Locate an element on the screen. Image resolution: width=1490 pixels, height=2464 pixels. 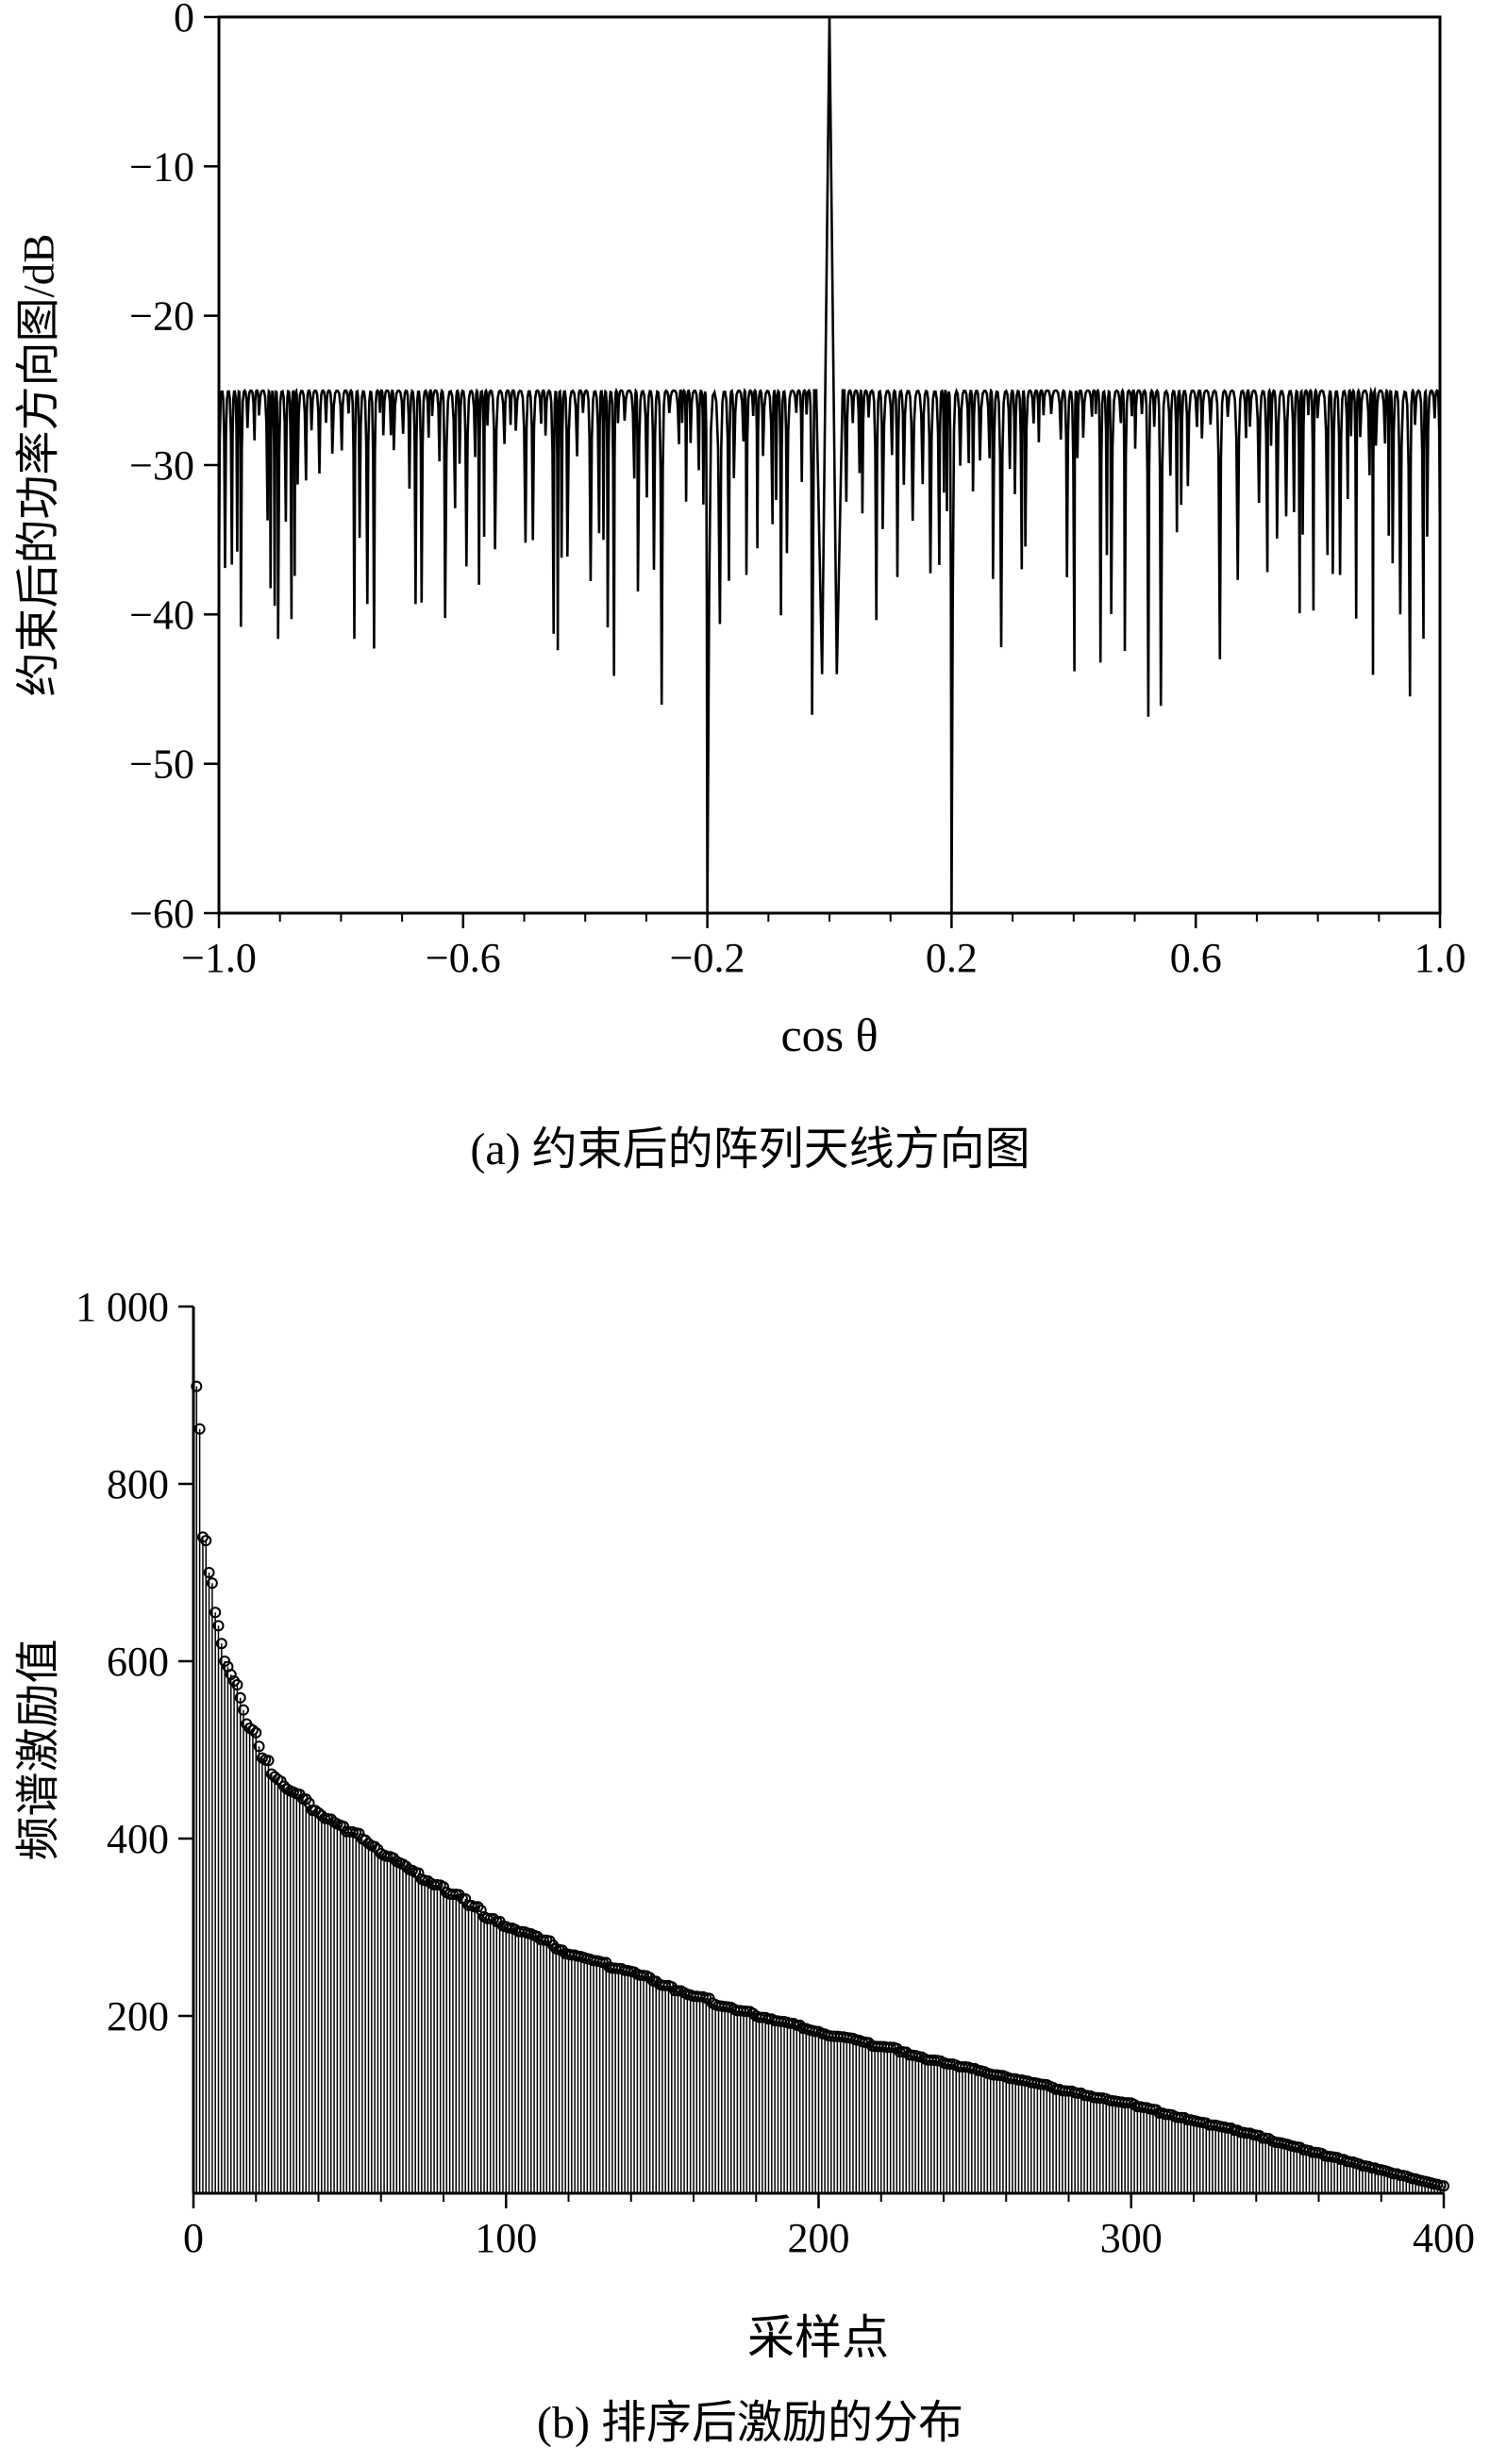
chart-b-caption: (b) 排序后激励的分布 is located at coordinates (750, 2423).